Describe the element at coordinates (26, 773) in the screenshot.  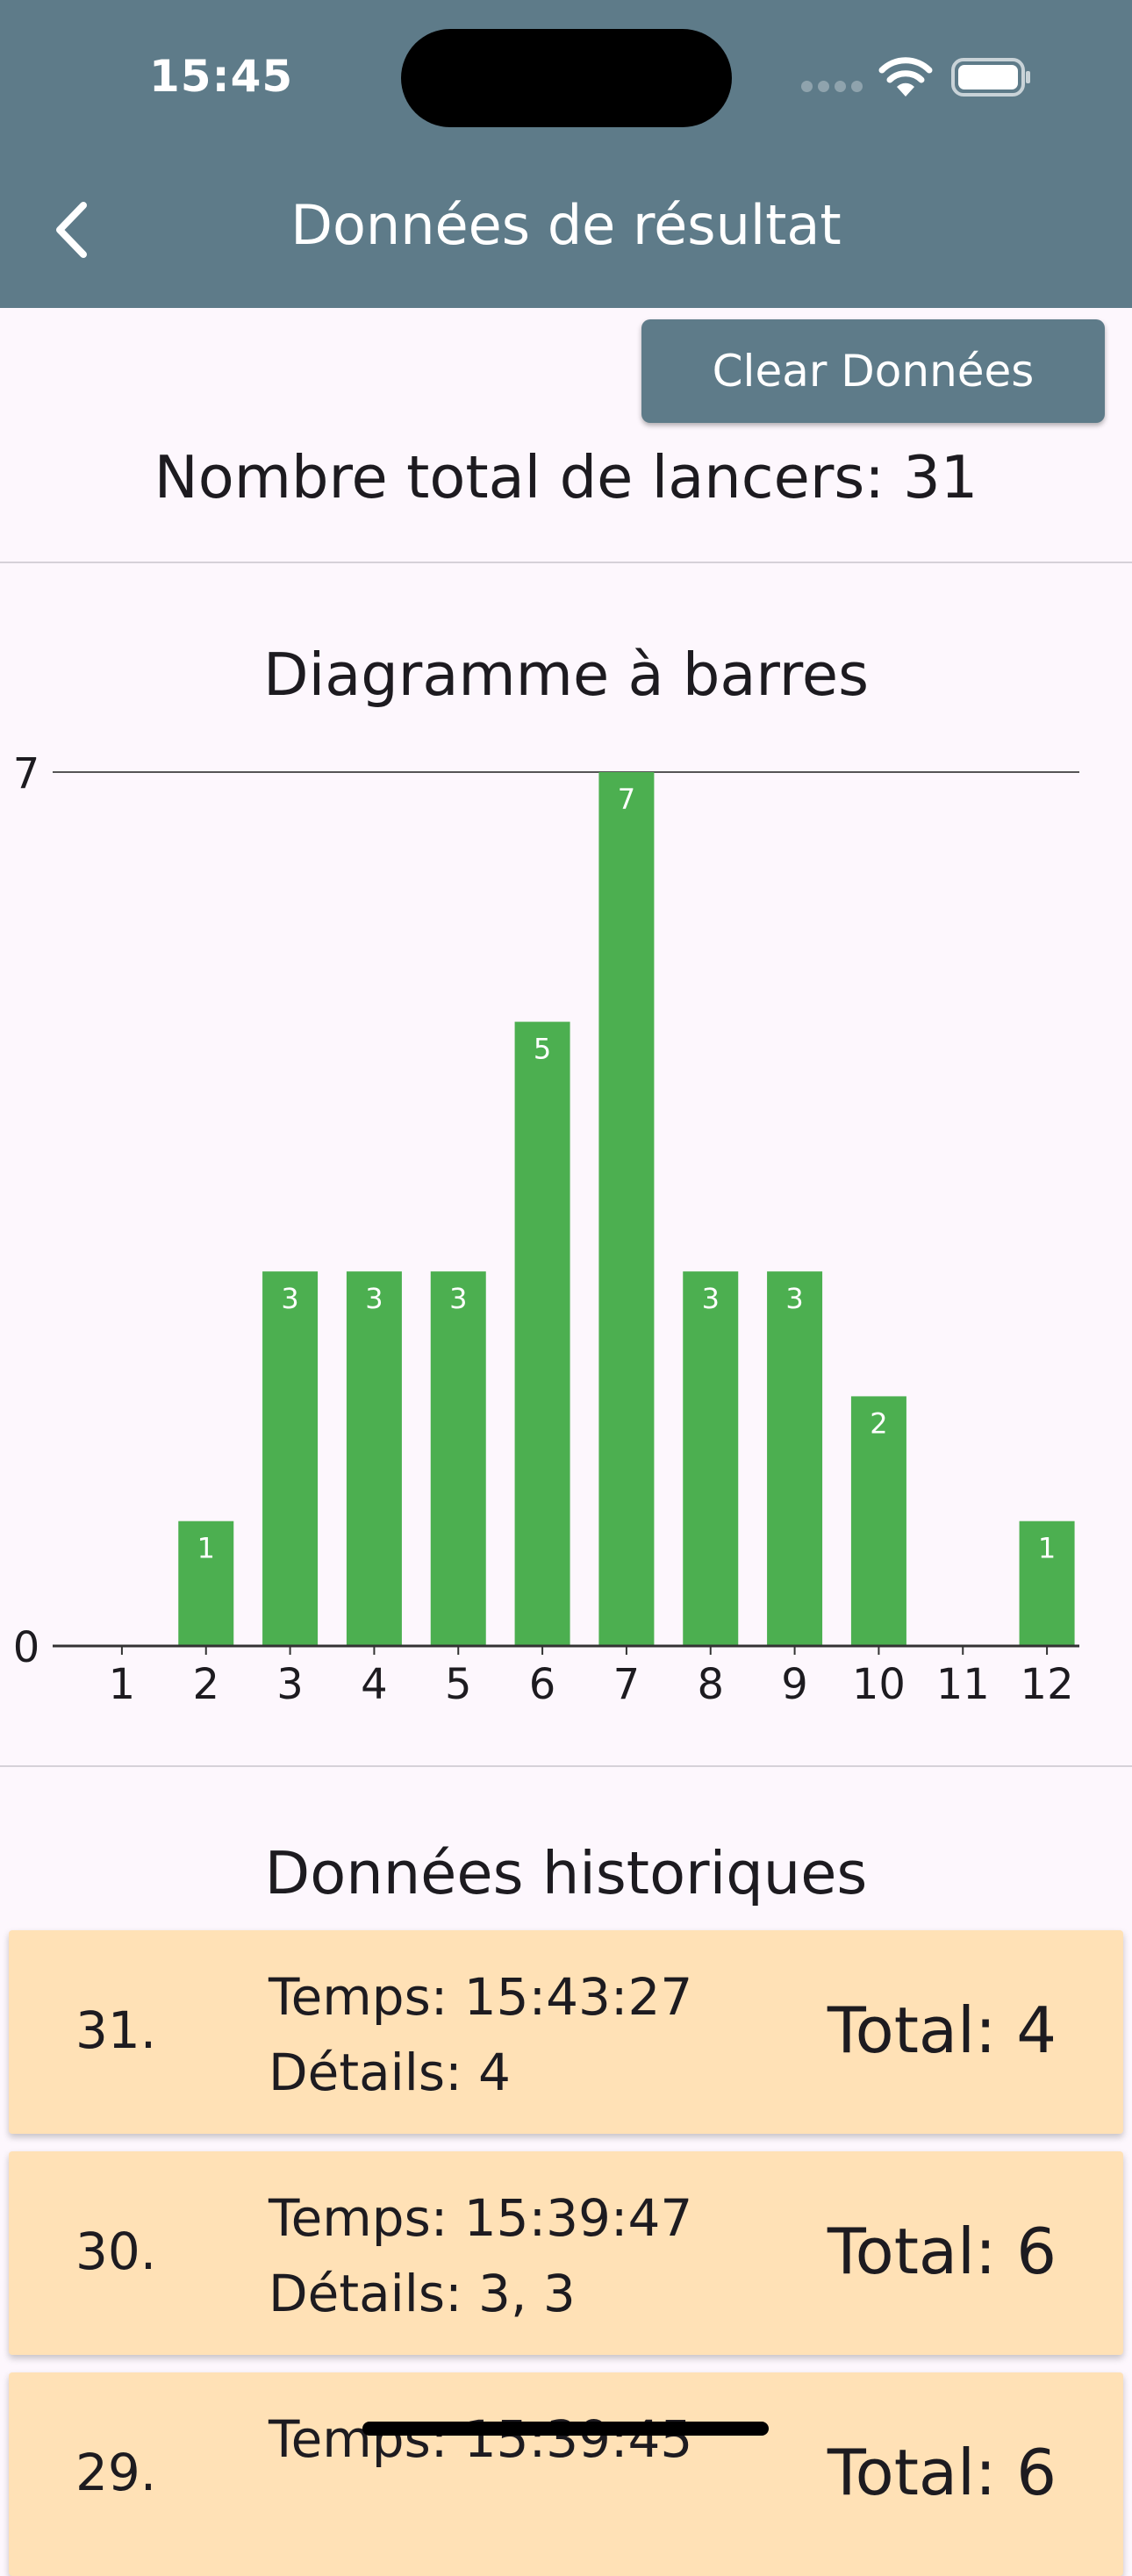
I see `y-tick-label: 7` at that location.